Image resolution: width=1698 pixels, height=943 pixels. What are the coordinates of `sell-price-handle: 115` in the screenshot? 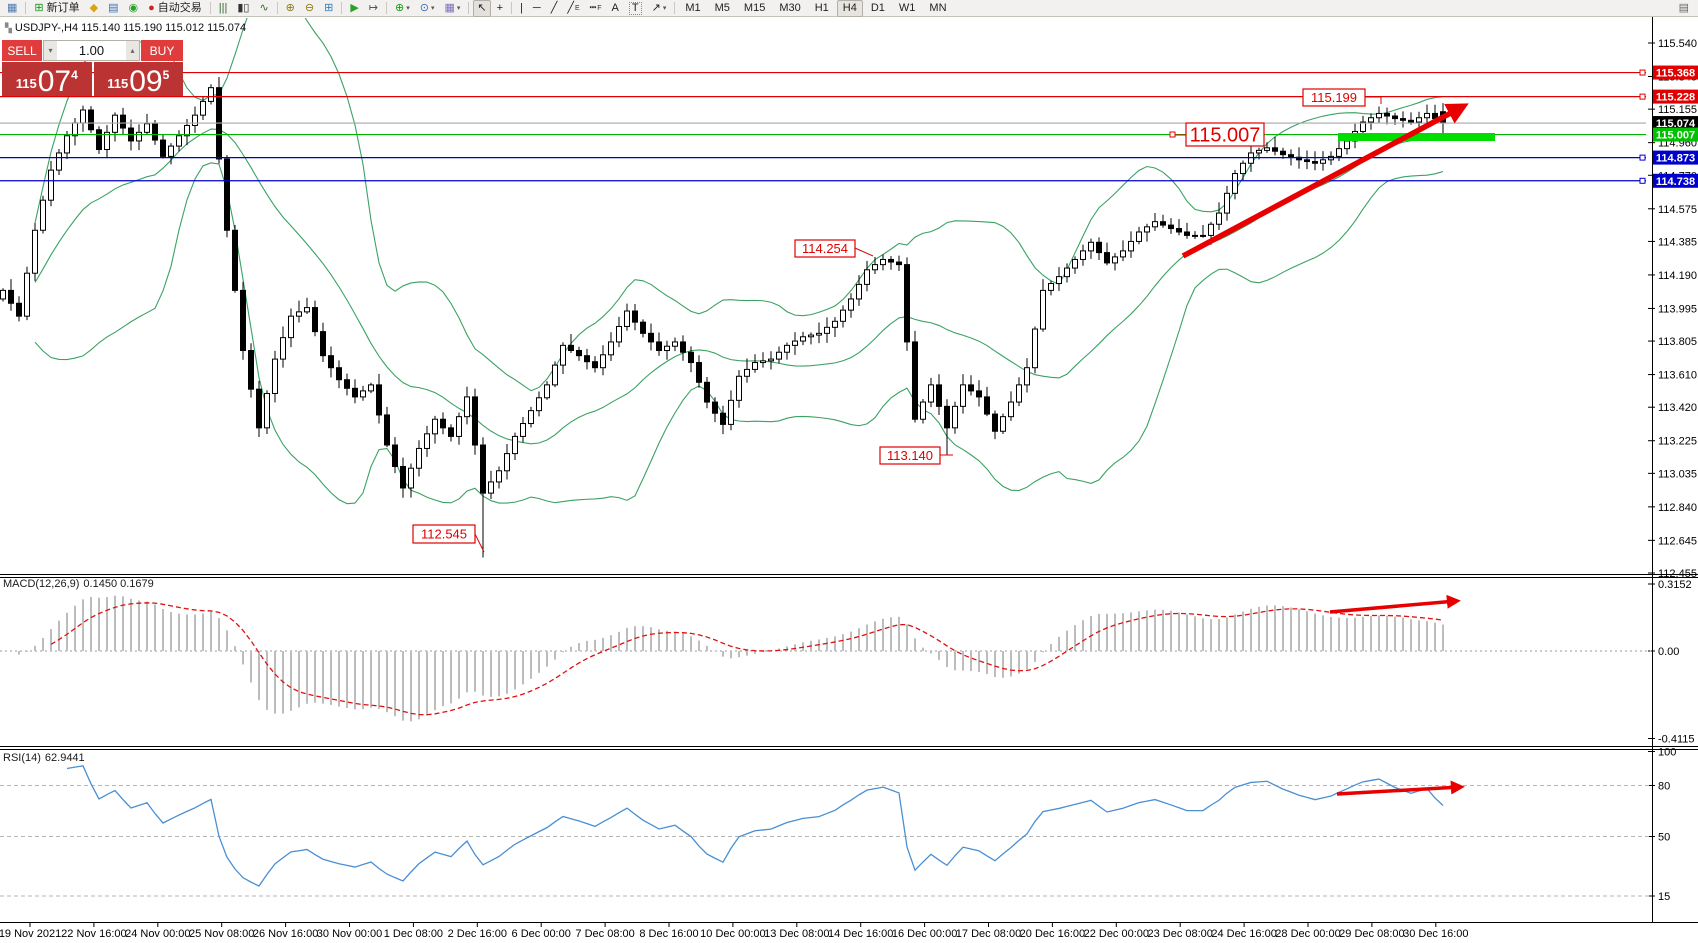 It's located at (26, 83).